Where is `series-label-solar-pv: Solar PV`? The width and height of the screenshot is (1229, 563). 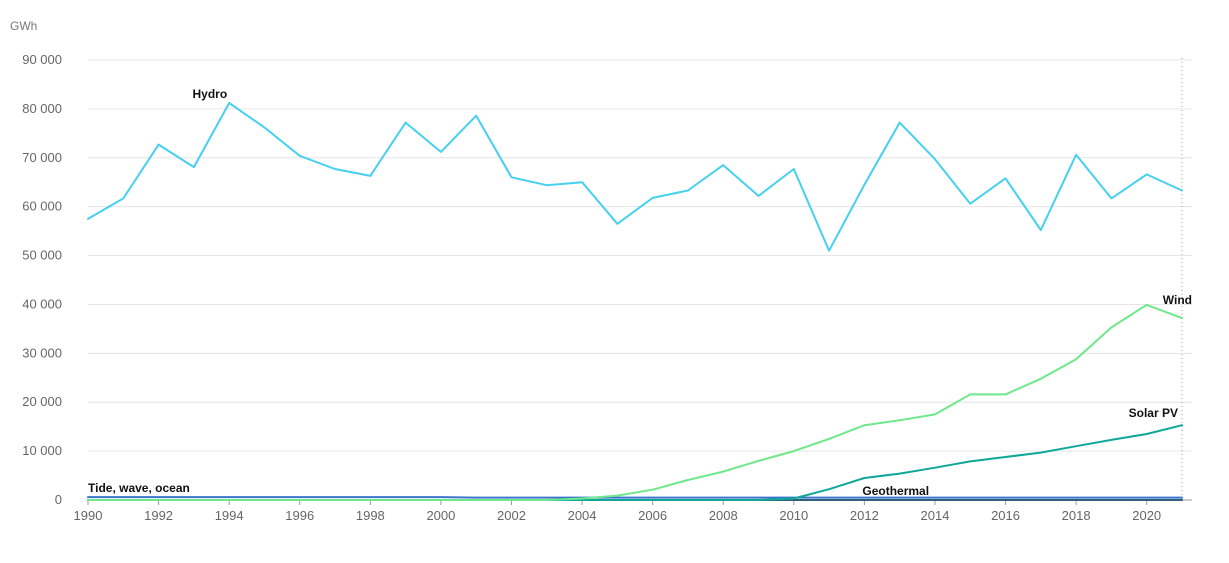 series-label-solar-pv: Solar PV is located at coordinates (1153, 413).